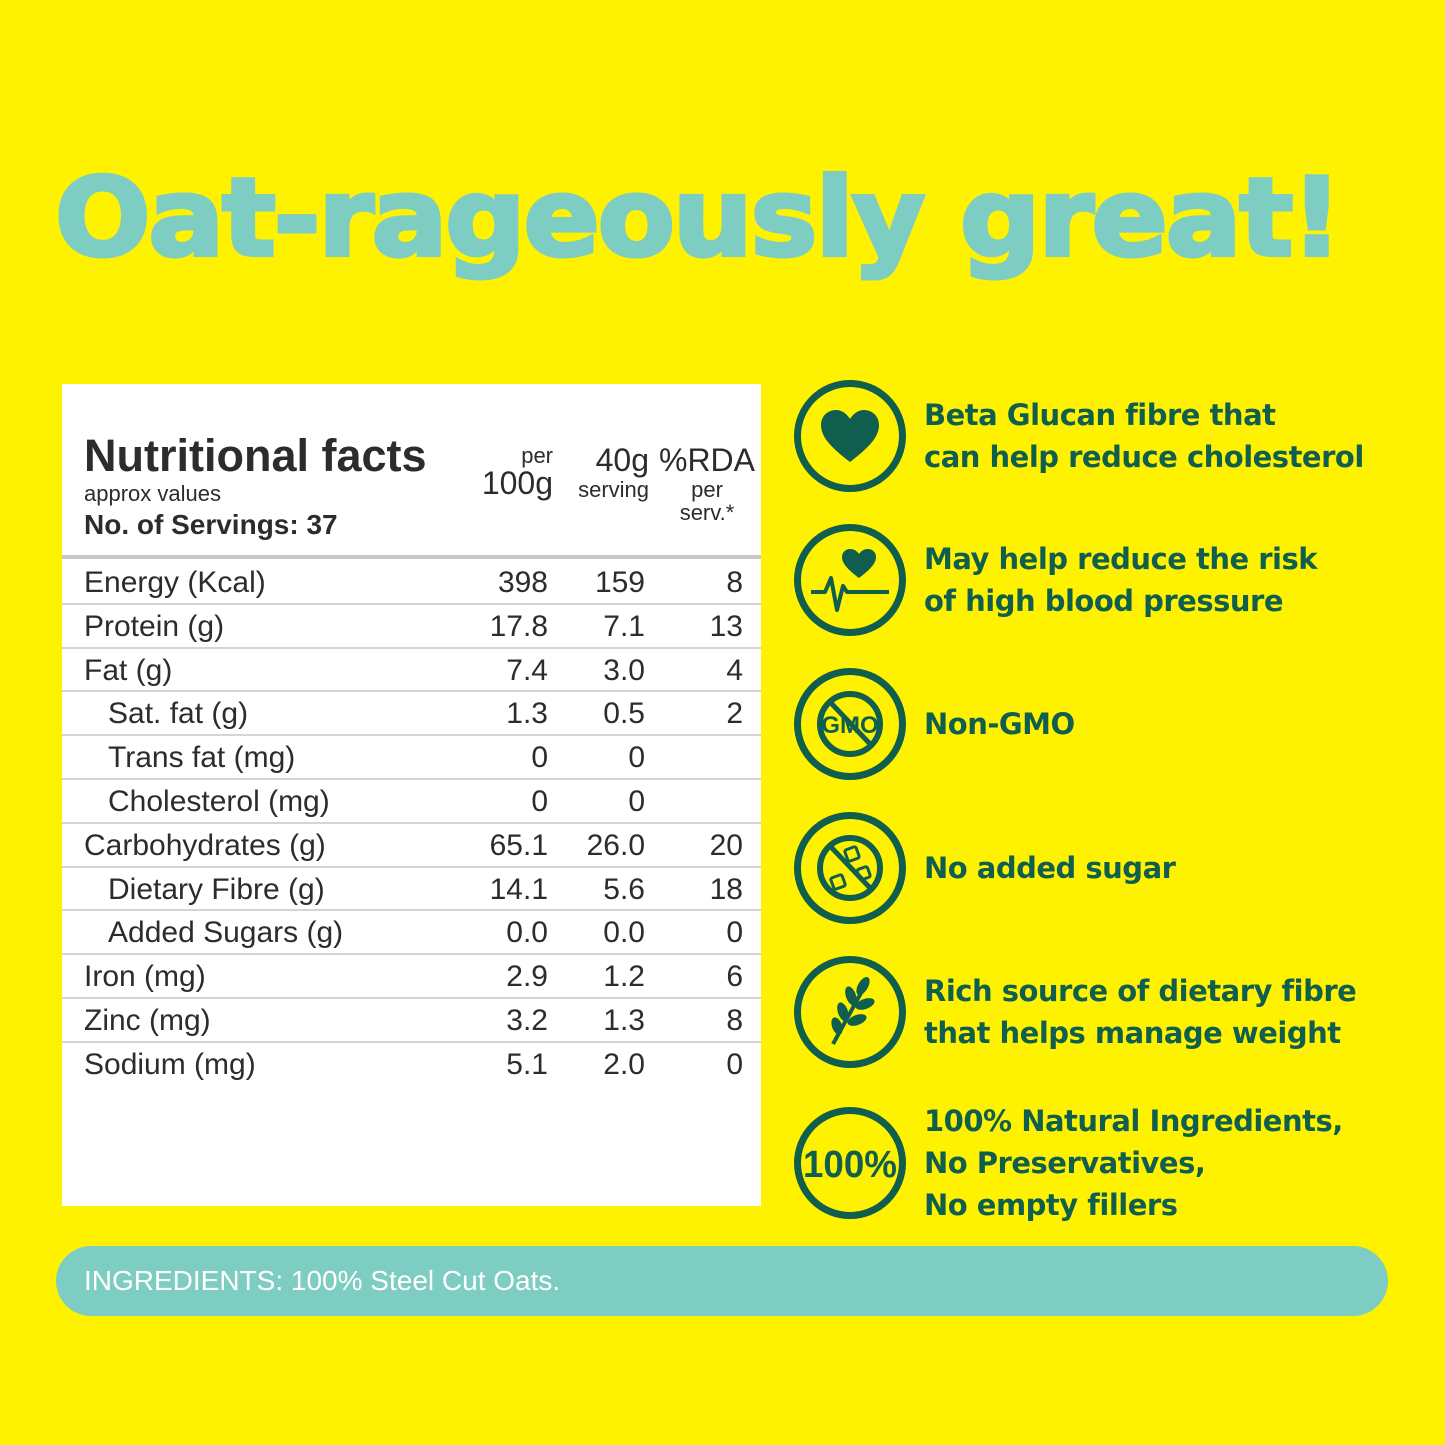 Image resolution: width=1445 pixels, height=1445 pixels. I want to click on value-rda: 4, so click(734, 670).